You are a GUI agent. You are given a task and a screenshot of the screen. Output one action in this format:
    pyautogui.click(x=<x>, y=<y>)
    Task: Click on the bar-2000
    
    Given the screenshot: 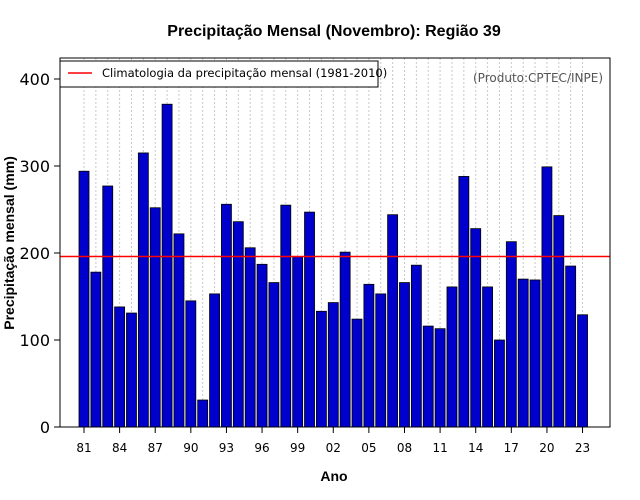 What is the action you would take?
    pyautogui.click(x=309, y=319)
    